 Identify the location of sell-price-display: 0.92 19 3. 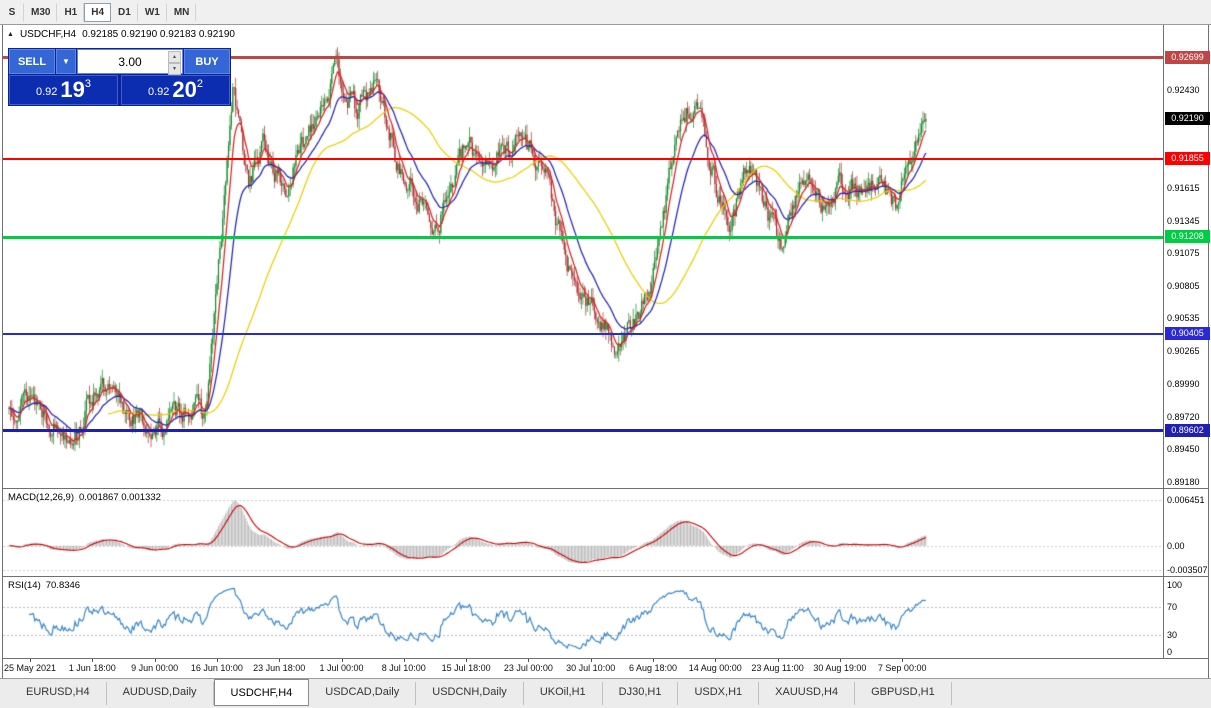
(63, 90).